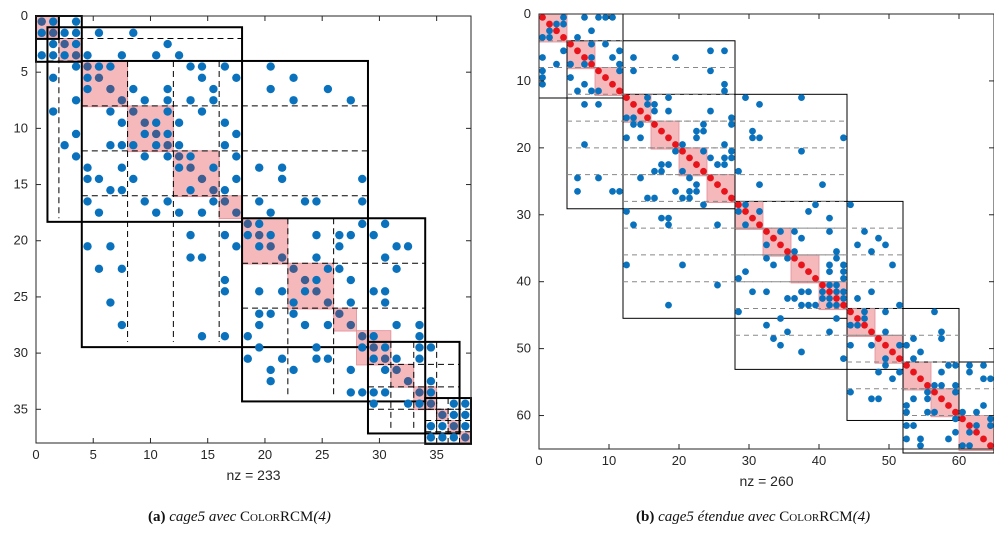  Describe the element at coordinates (749, 460) in the screenshot. I see `xtick-label-3: 30` at that location.